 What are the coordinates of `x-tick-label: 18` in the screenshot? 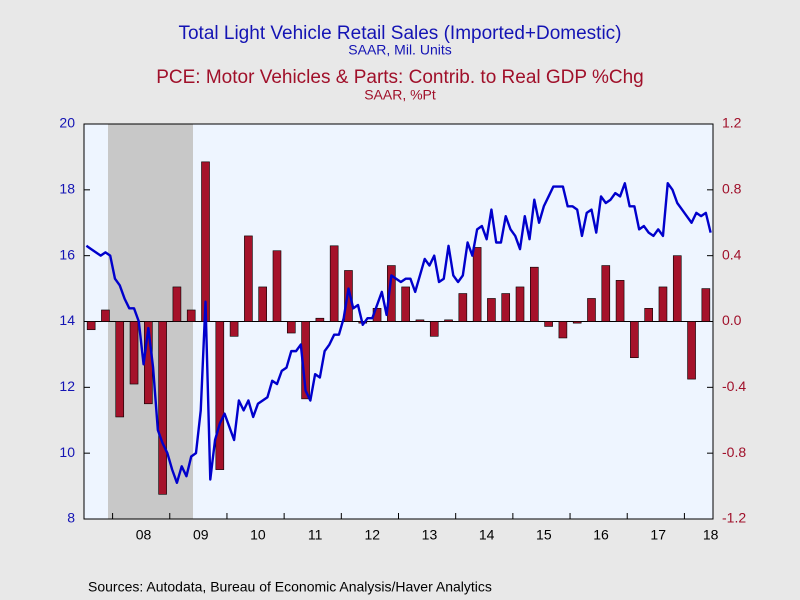 It's located at (711, 535).